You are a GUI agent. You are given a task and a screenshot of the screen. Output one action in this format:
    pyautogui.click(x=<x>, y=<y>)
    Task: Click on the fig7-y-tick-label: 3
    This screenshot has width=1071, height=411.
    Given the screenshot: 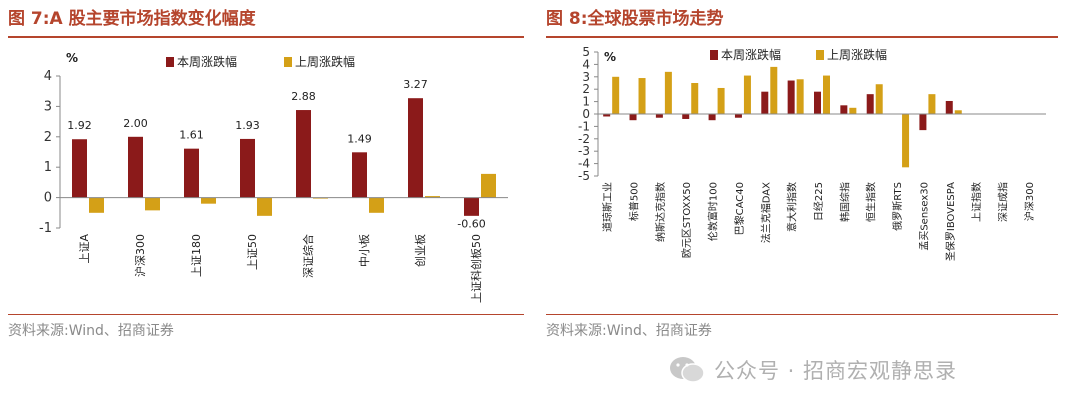 What is the action you would take?
    pyautogui.click(x=48, y=106)
    